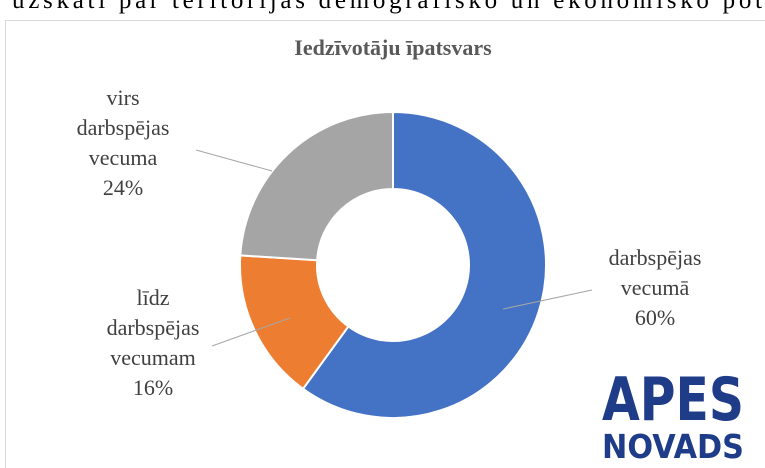  Describe the element at coordinates (655, 317) in the screenshot. I see `value-label: 60%` at that location.